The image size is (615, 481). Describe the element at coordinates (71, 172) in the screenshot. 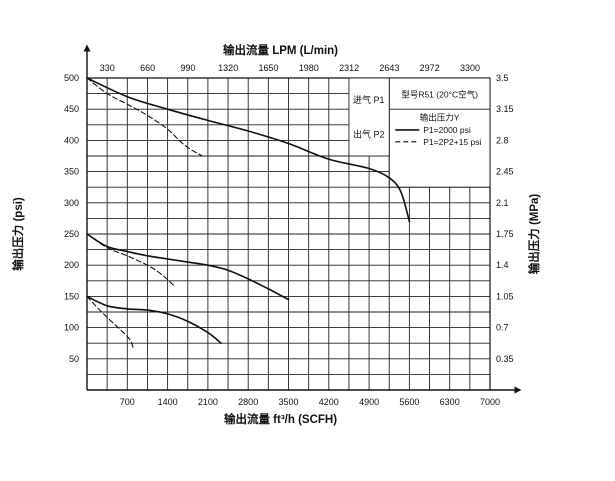

I see `y-tick-label-left: 350` at that location.